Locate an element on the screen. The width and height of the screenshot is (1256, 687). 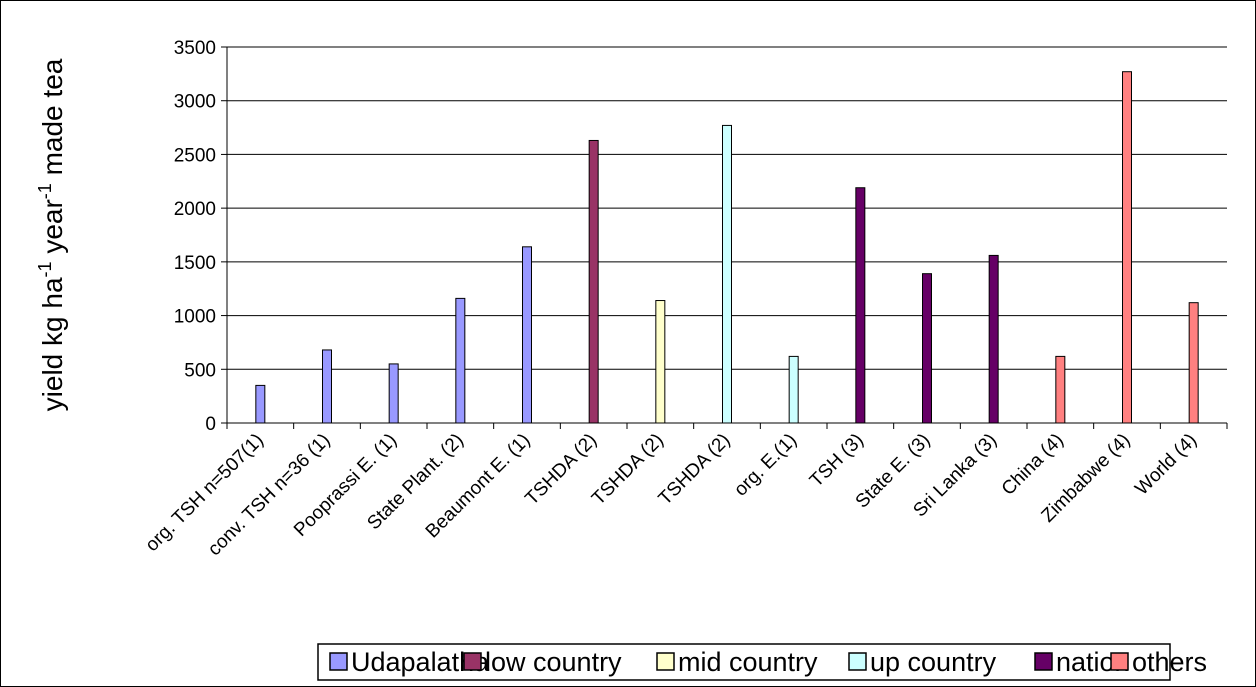
legend-label: others is located at coordinates (1169, 662).